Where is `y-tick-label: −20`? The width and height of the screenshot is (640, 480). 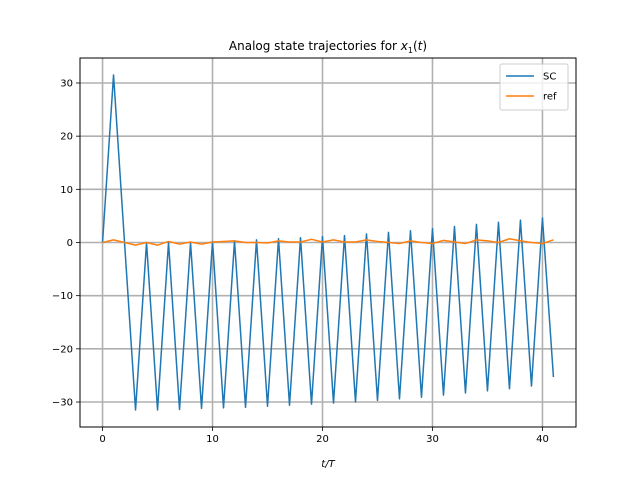
y-tick-label: −20 is located at coordinates (62, 349).